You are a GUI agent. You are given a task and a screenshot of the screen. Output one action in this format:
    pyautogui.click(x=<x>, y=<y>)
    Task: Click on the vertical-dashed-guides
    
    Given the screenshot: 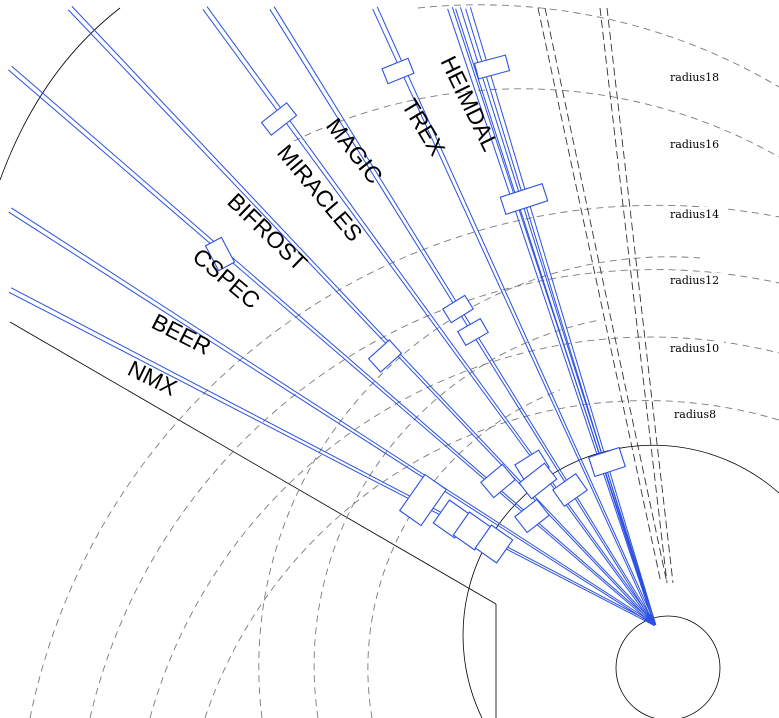 What is the action you would take?
    pyautogui.click(x=605, y=295)
    